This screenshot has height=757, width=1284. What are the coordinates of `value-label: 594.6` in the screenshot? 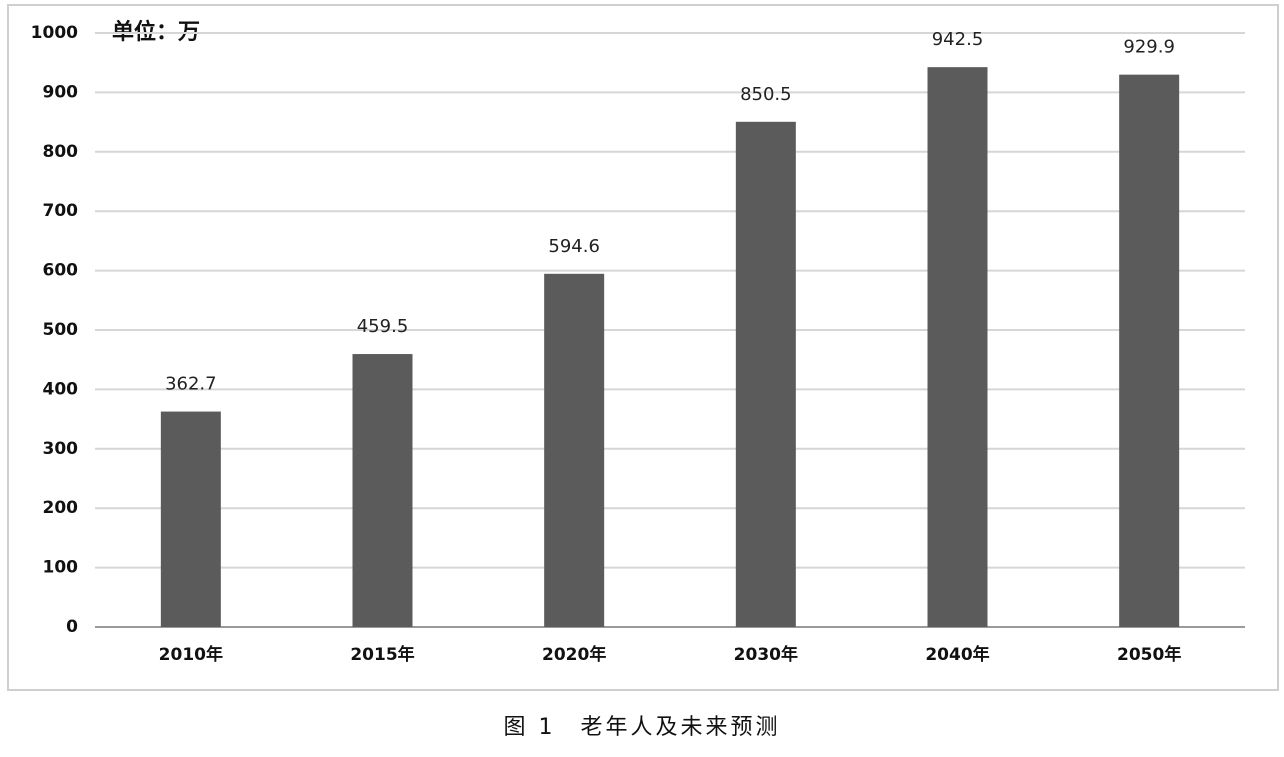 It's located at (574, 246).